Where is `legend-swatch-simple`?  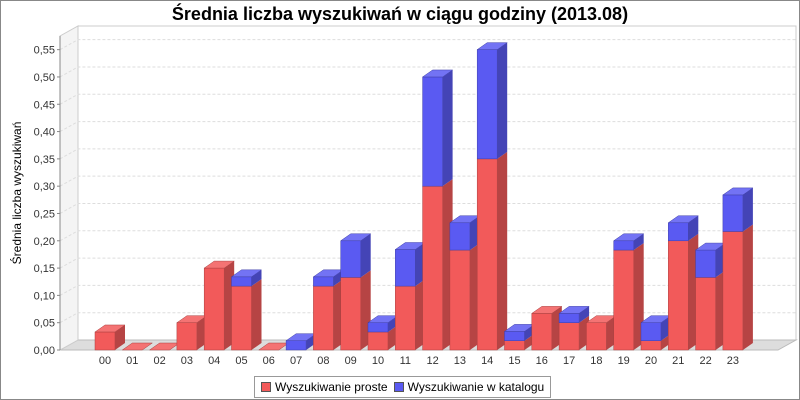
legend-swatch-simple is located at coordinates (266, 387).